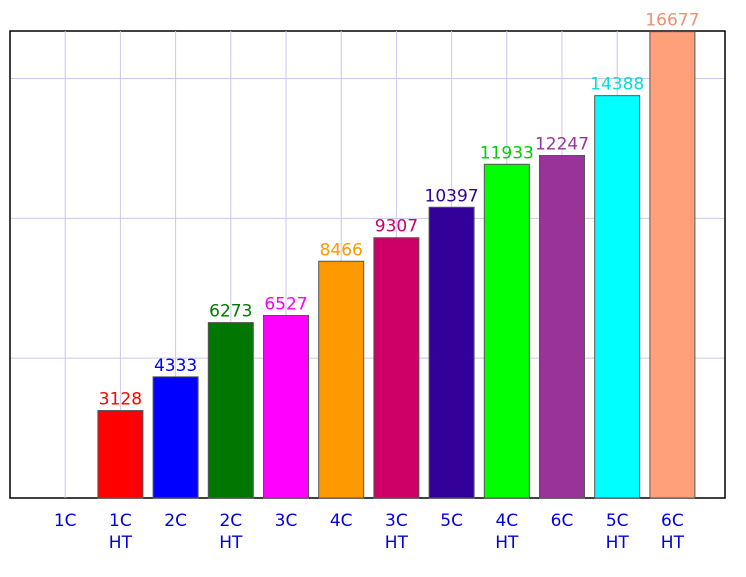  What do you see at coordinates (672, 21) in the screenshot?
I see `value-label: 16677` at bounding box center [672, 21].